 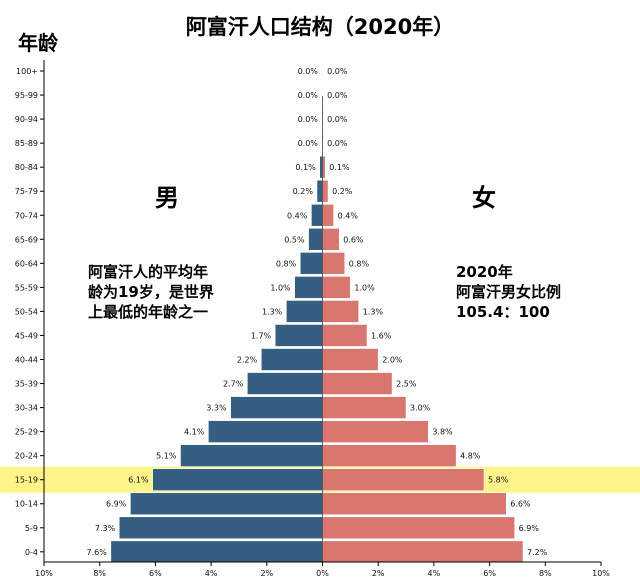 I want to click on chart-title: 阿富汗人口结构（2020年）, so click(x=320, y=27).